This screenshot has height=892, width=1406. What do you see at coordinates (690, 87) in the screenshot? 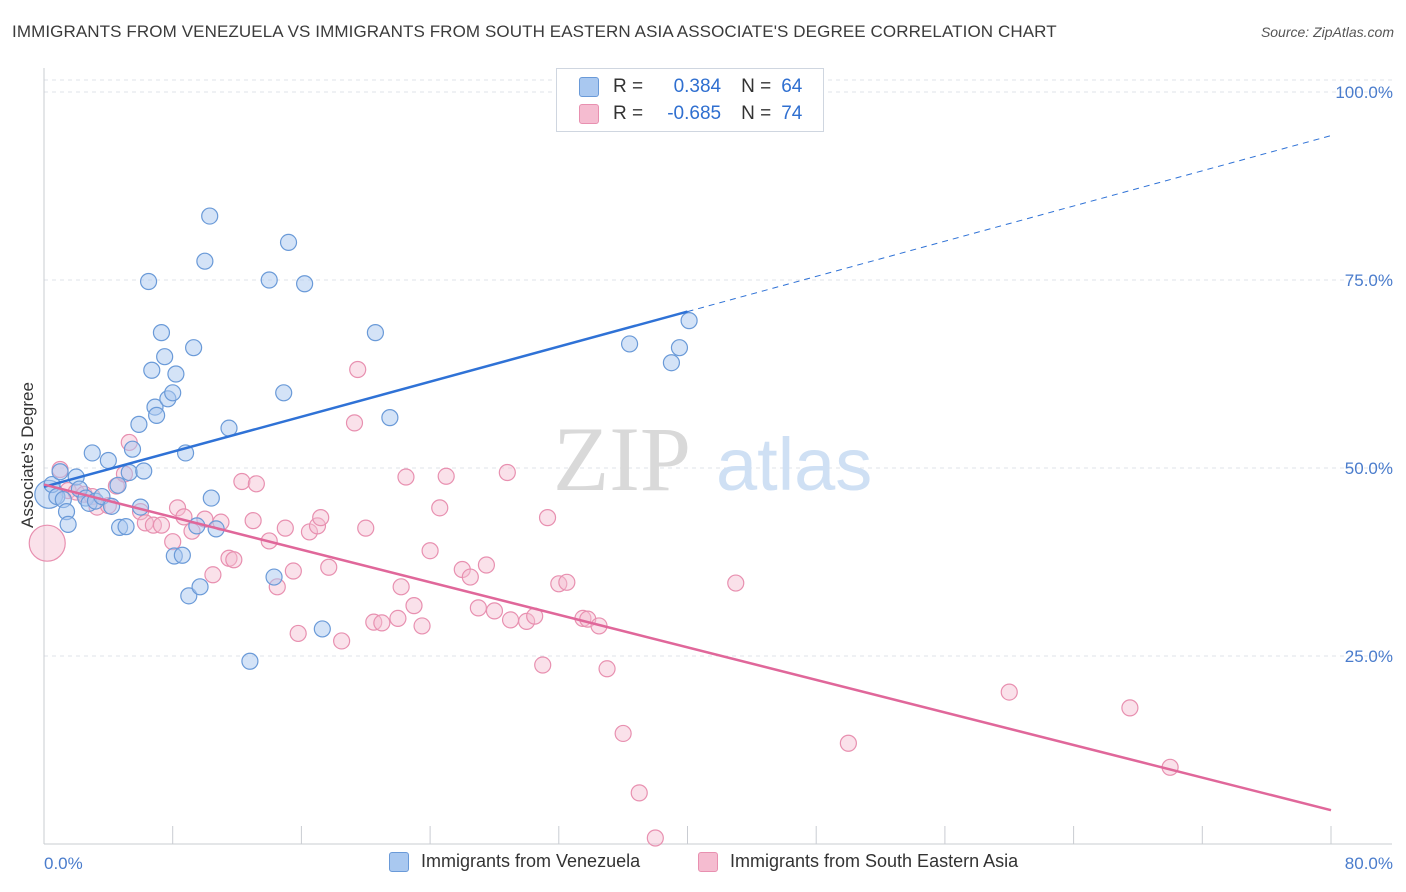
I see `legend-row-venezuela: R = 0.384 N = 64` at bounding box center [690, 87].